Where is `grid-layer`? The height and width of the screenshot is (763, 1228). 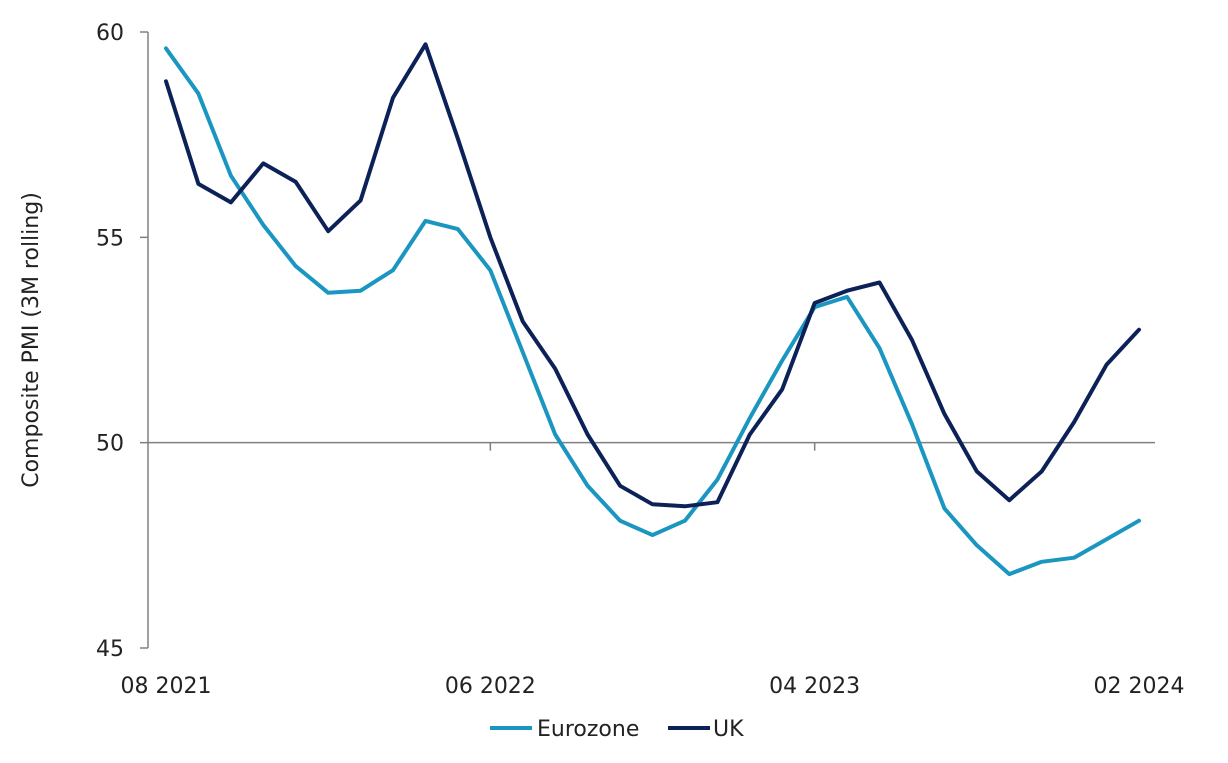 grid-layer is located at coordinates (651, 446).